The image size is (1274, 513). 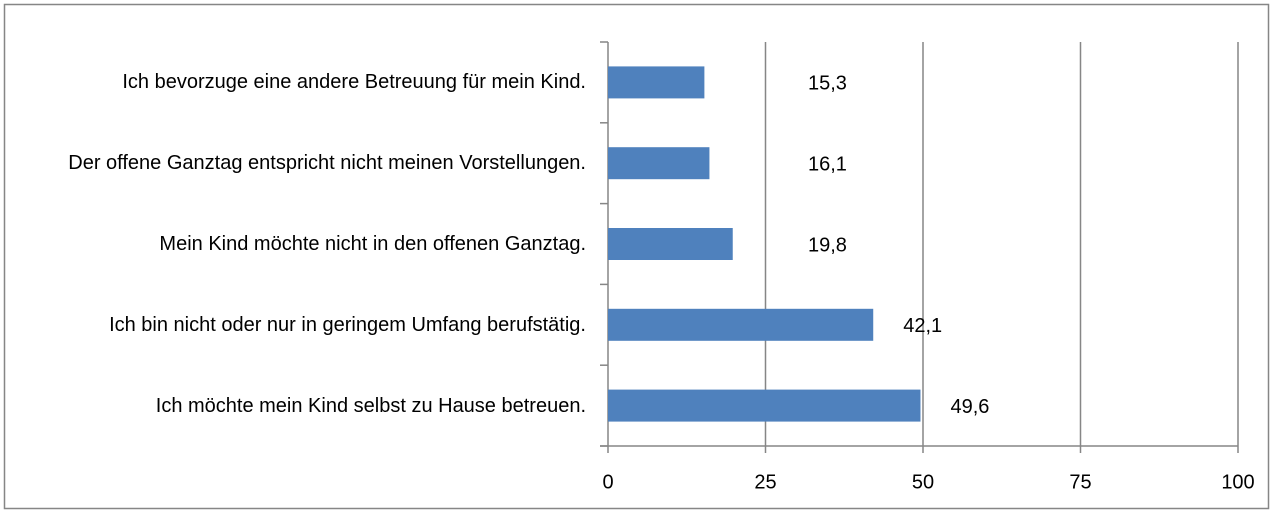 I want to click on data-label: 16,1, so click(x=827, y=164).